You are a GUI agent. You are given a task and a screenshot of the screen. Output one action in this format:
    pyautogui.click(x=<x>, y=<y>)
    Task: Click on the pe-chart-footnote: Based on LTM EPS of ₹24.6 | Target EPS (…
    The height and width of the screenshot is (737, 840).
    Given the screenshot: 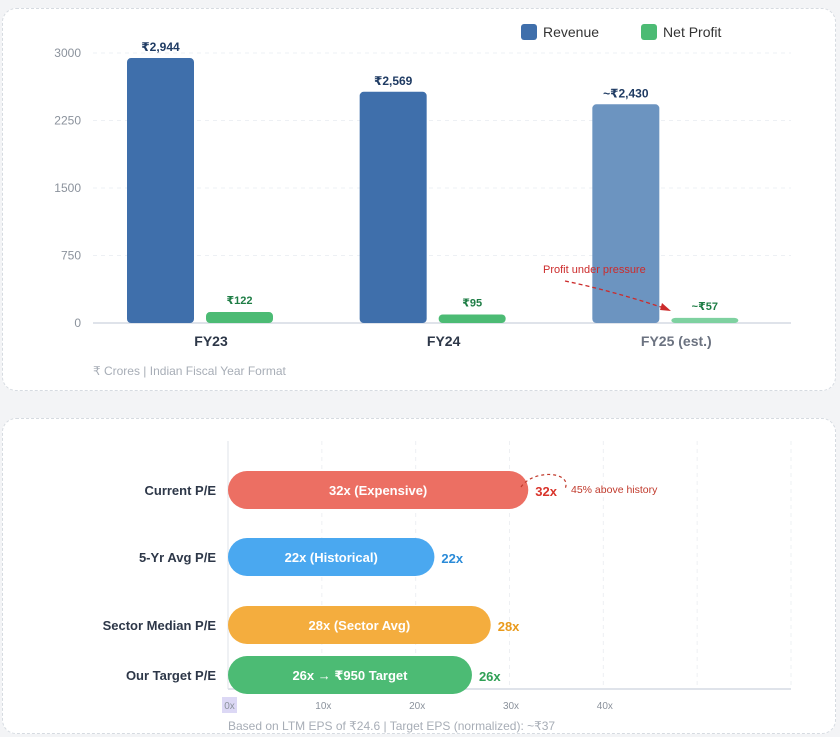 What is the action you would take?
    pyautogui.click(x=392, y=726)
    